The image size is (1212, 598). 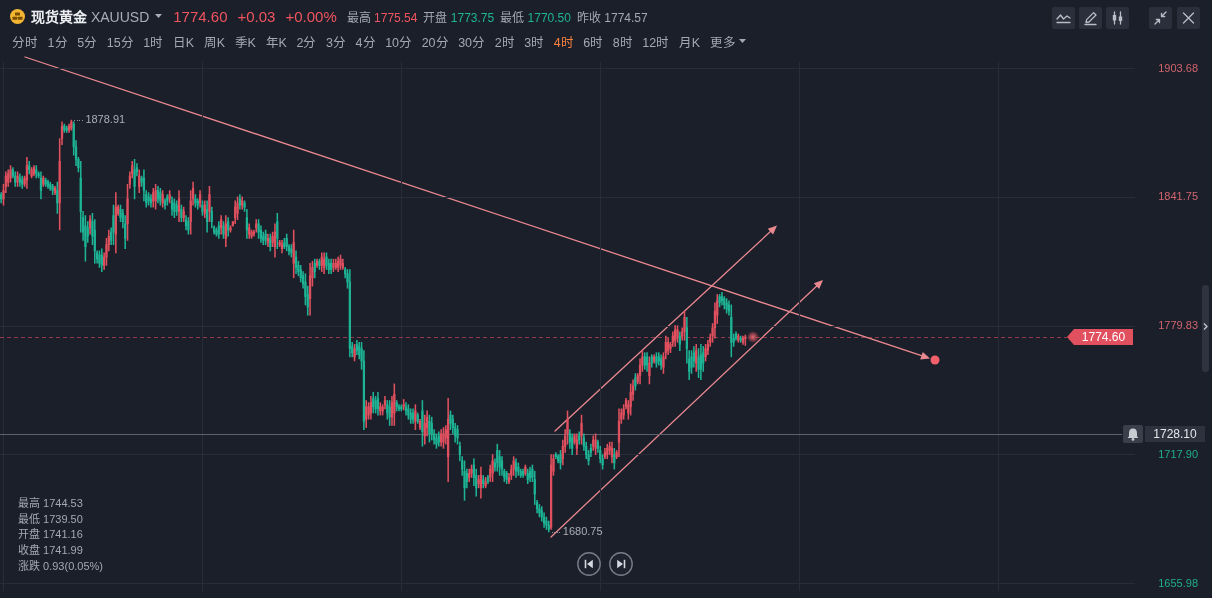 I want to click on text: 1774.60, so click(x=200, y=16).